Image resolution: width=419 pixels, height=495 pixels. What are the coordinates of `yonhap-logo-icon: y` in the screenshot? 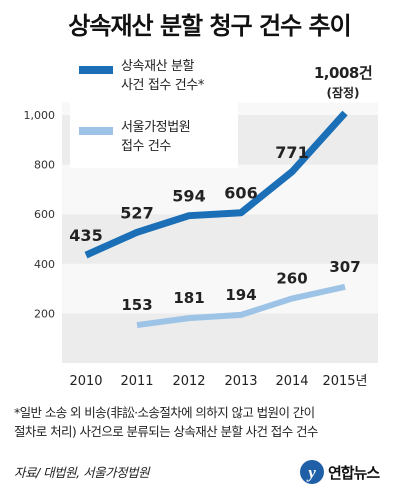 It's located at (312, 472).